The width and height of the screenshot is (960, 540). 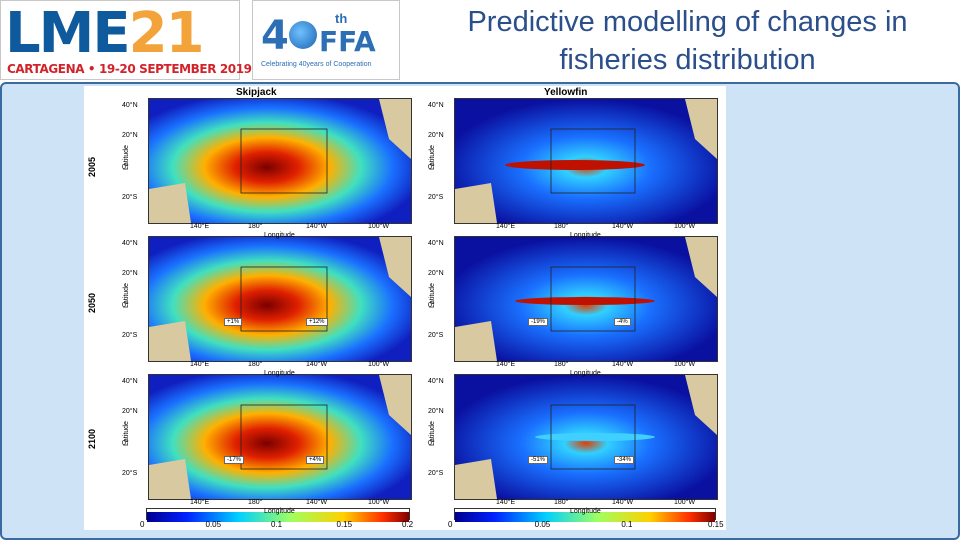 I want to click on row-label-2100: 2100, so click(x=92, y=439).